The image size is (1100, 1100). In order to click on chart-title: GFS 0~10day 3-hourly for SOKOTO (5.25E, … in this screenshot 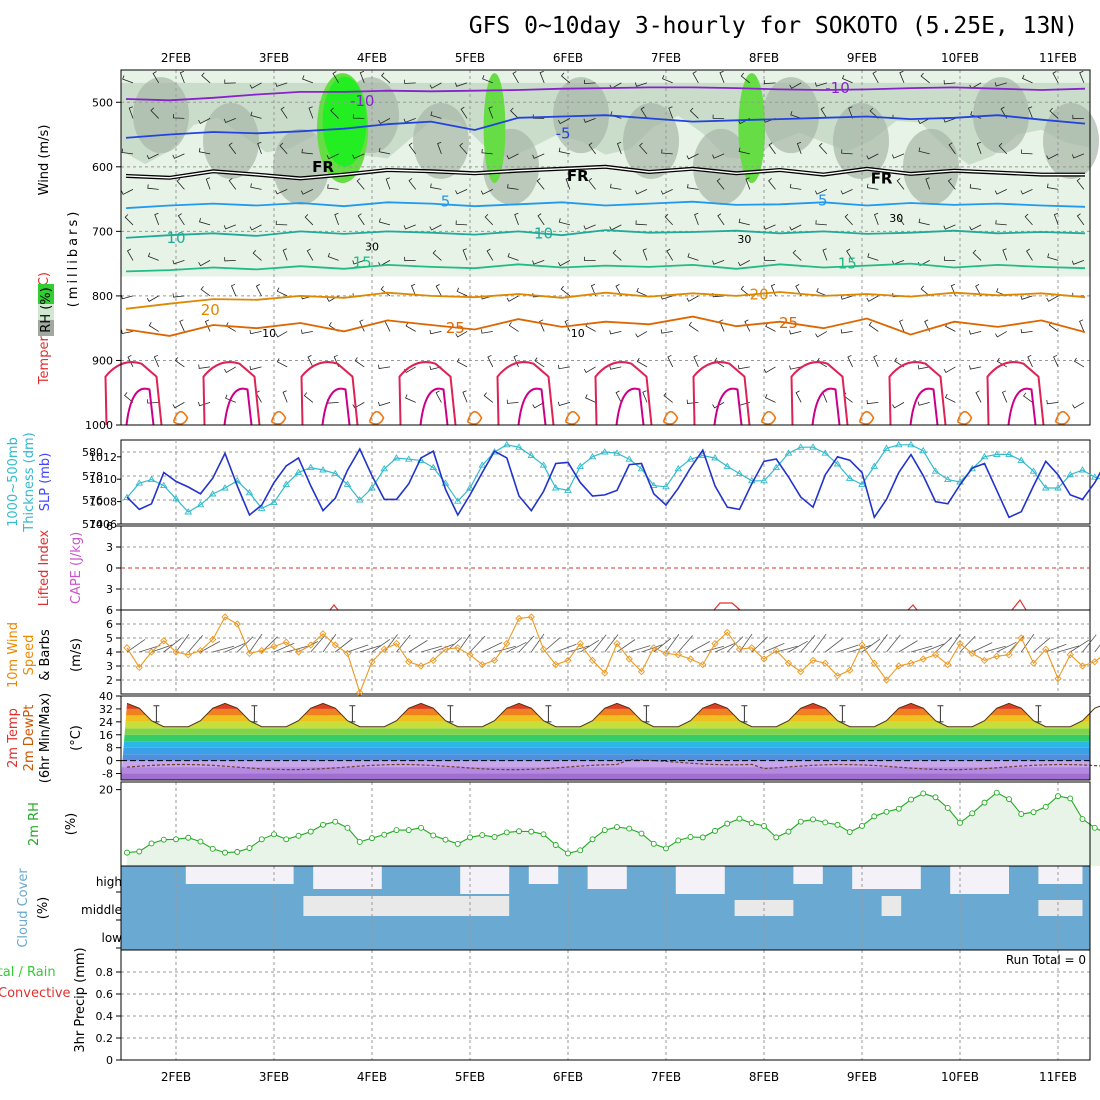, I will do `click(773, 26)`.